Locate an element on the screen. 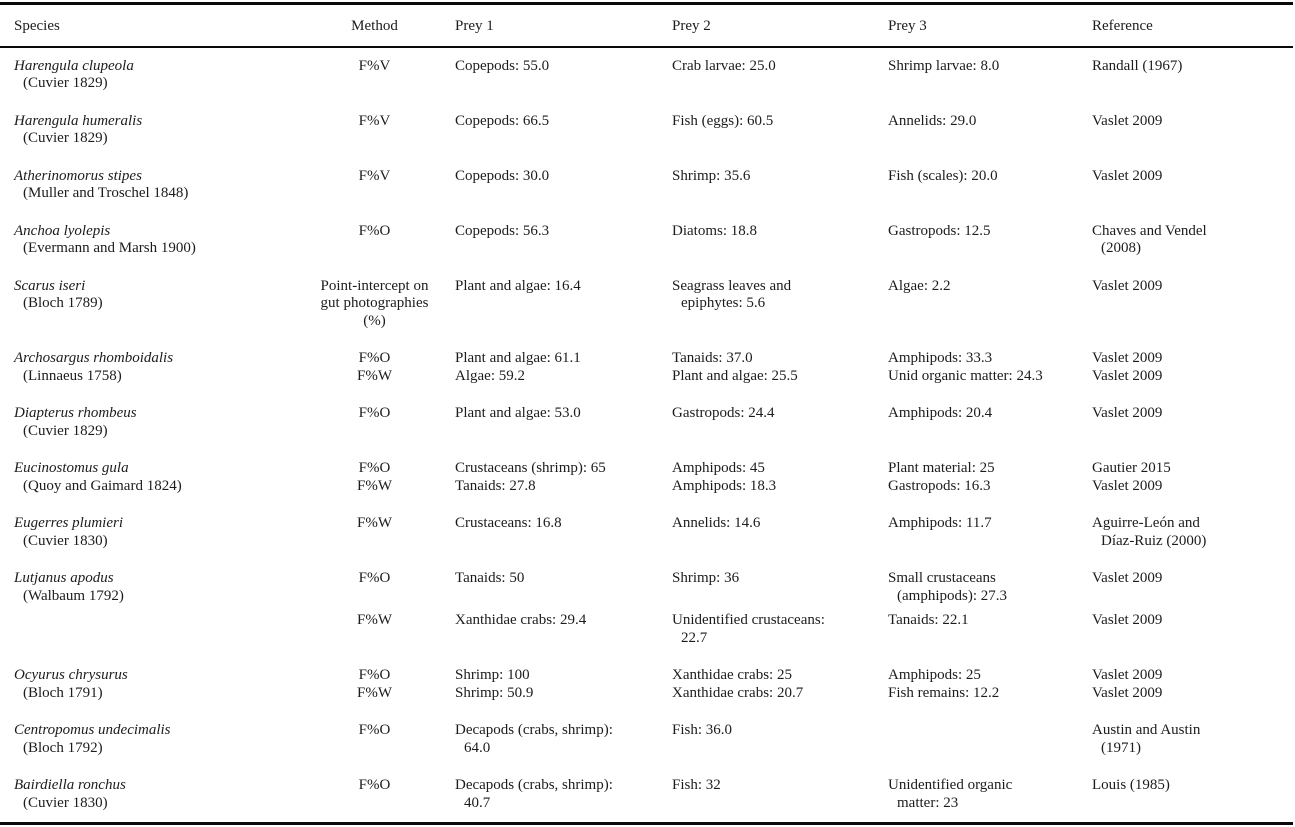 The width and height of the screenshot is (1295, 827). prey2-cell: Xanthidae crabs: 25 Xanthidae crabs: 20.7 is located at coordinates (775, 684).